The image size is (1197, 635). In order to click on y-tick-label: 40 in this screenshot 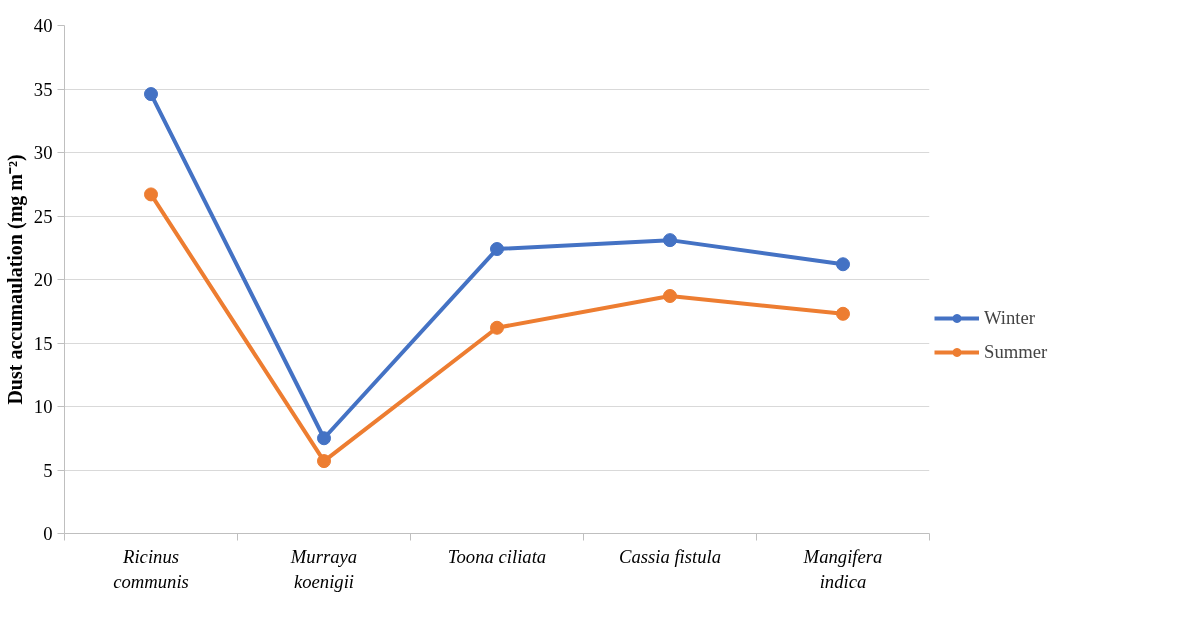, I will do `click(43, 25)`.